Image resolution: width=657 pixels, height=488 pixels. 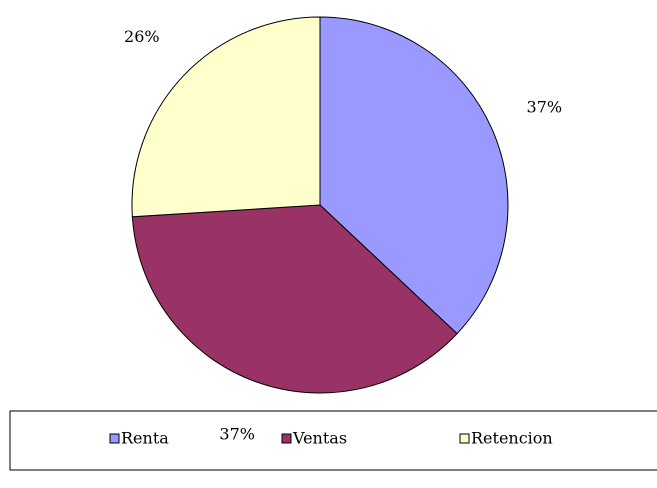 What do you see at coordinates (319, 438) in the screenshot?
I see `legend-label: Ventas` at bounding box center [319, 438].